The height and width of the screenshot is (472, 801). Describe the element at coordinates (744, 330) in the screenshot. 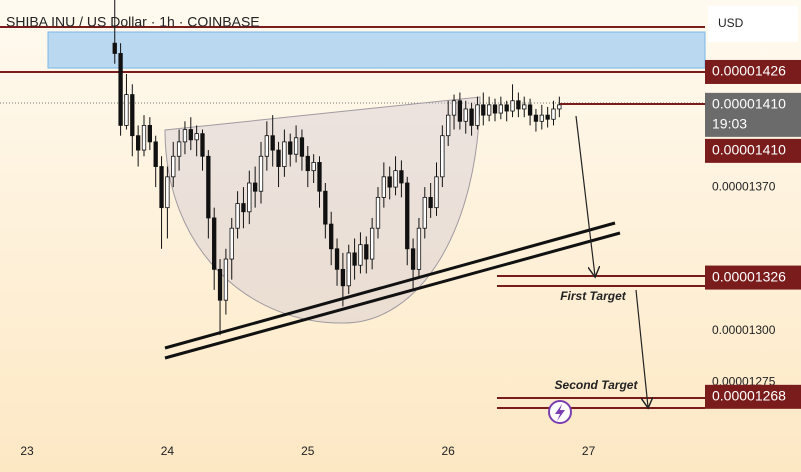

I see `y-tick-label: 0.00001300` at that location.